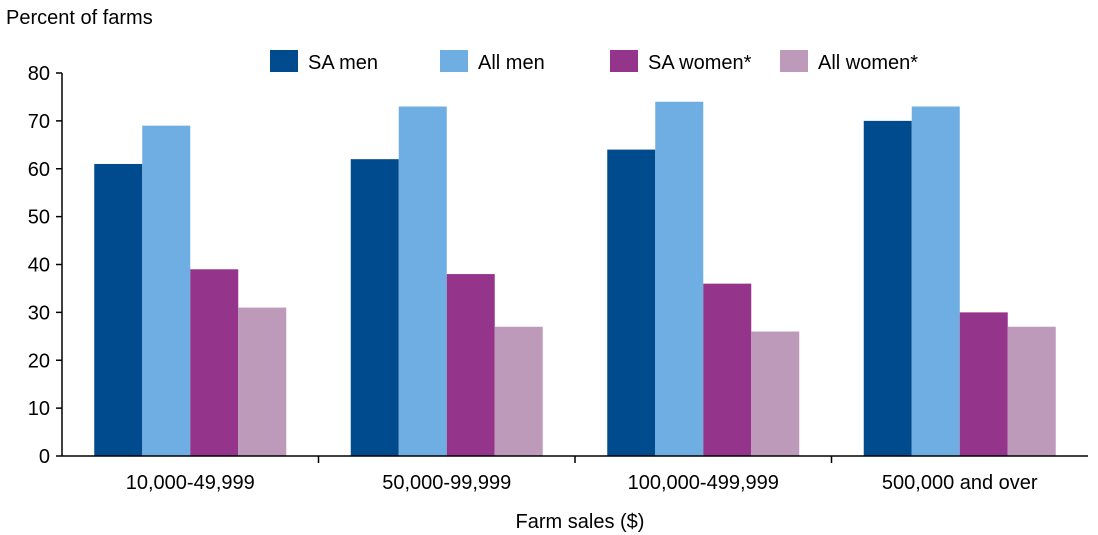 Image resolution: width=1098 pixels, height=535 pixels. I want to click on y-axis-label: Percent of farms, so click(79, 18).